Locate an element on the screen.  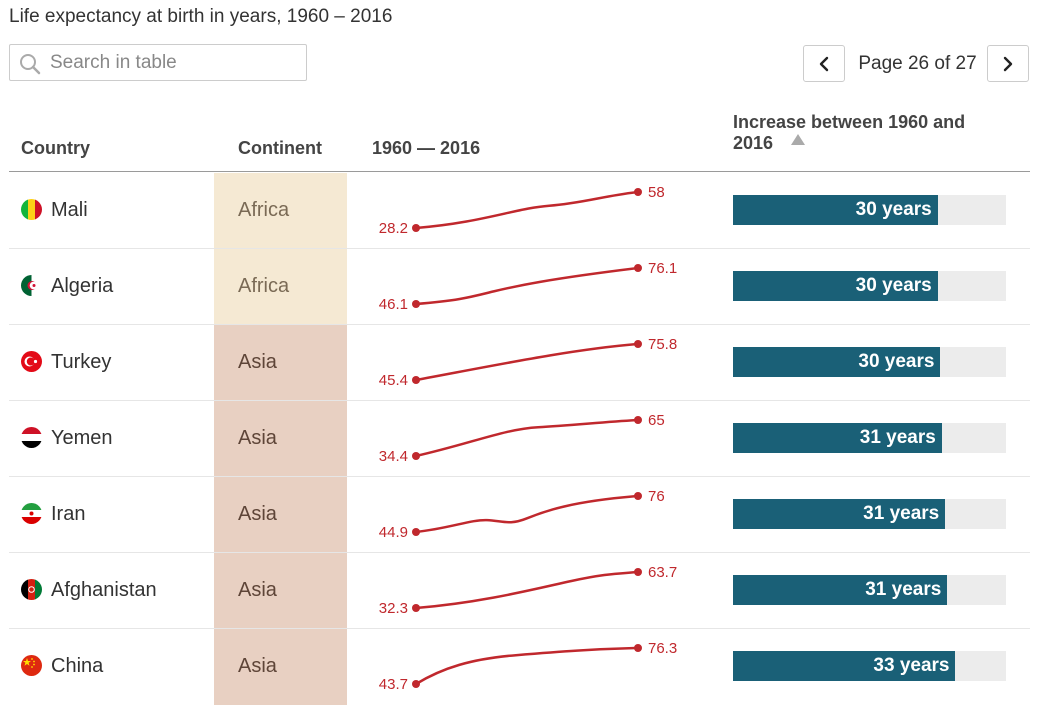
china-flag-icon is located at coordinates (31, 665).